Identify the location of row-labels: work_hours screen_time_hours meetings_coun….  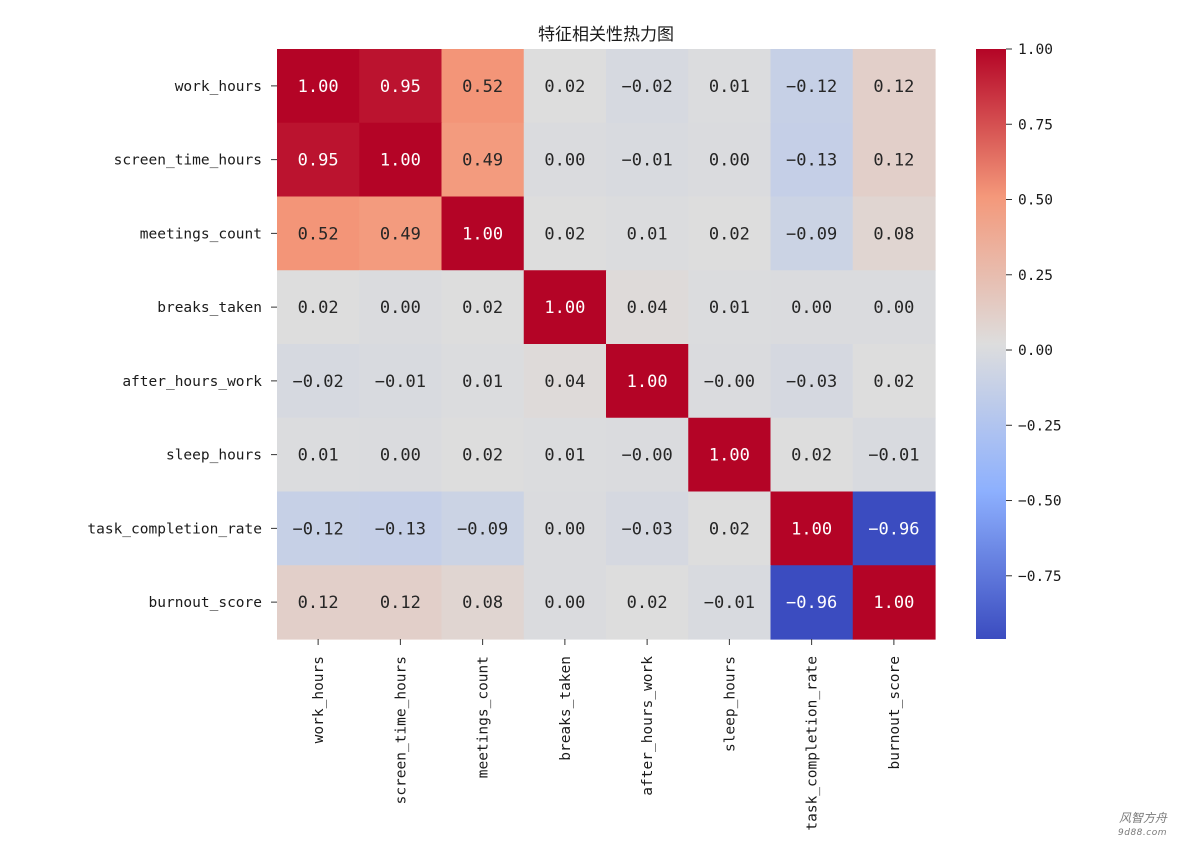
(182, 345).